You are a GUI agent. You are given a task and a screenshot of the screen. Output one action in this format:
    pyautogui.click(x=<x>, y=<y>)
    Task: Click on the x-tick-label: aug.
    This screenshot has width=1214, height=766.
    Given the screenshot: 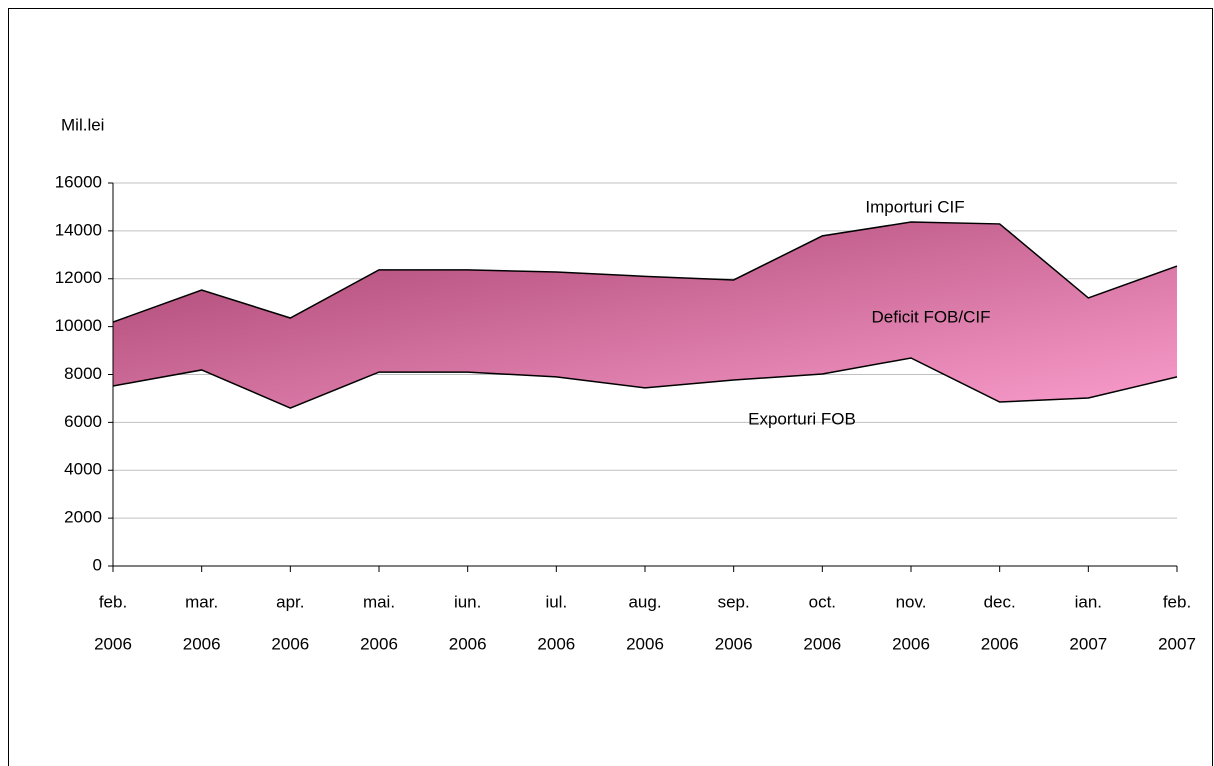 What is the action you would take?
    pyautogui.click(x=644, y=601)
    